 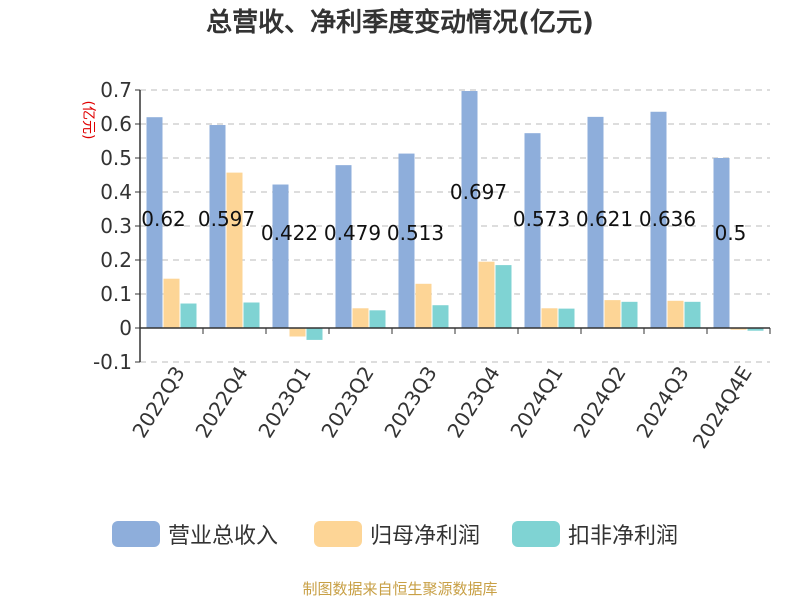 I want to click on y-tick-label: -0.1, so click(x=112, y=362).